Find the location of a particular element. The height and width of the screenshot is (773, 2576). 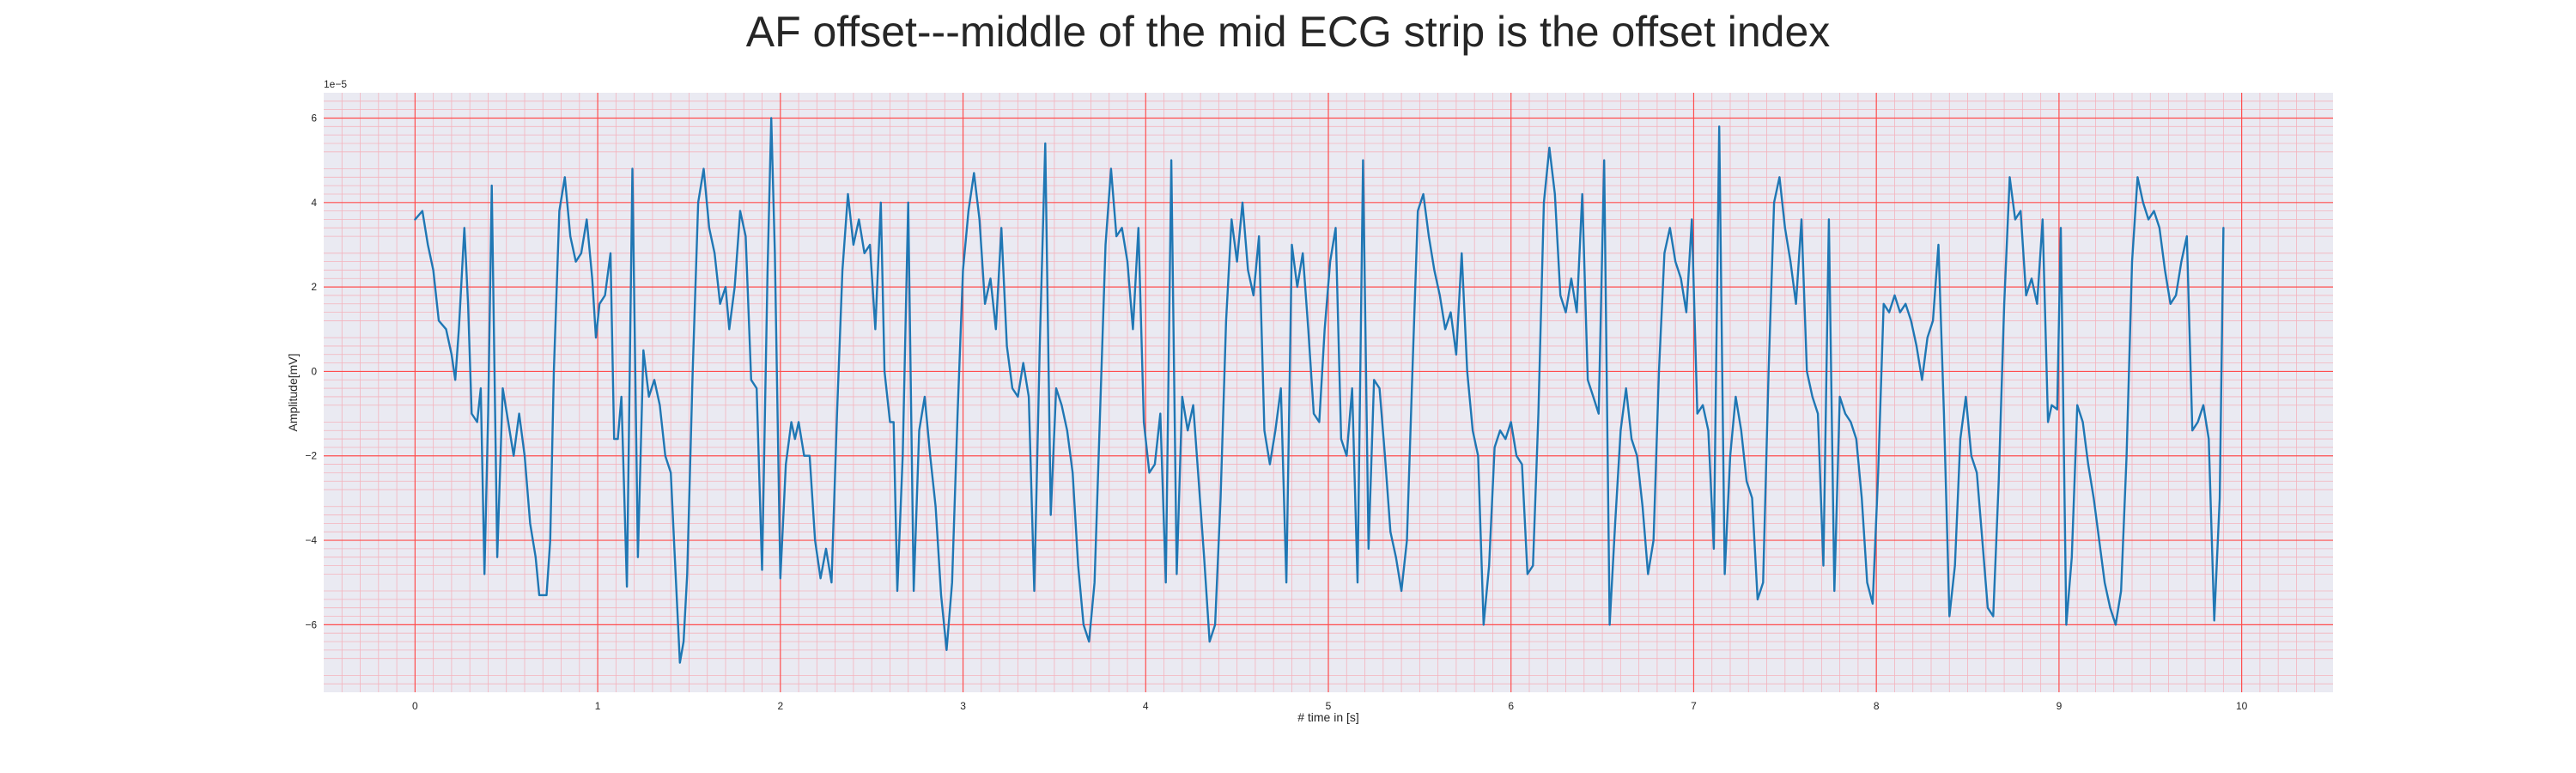

x-tick-label: 3 is located at coordinates (963, 706).